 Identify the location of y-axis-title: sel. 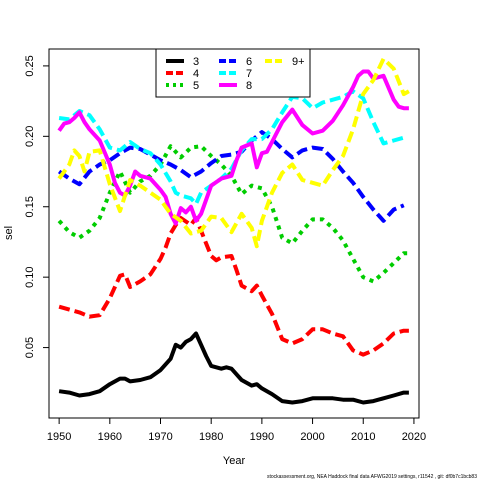
(9, 233).